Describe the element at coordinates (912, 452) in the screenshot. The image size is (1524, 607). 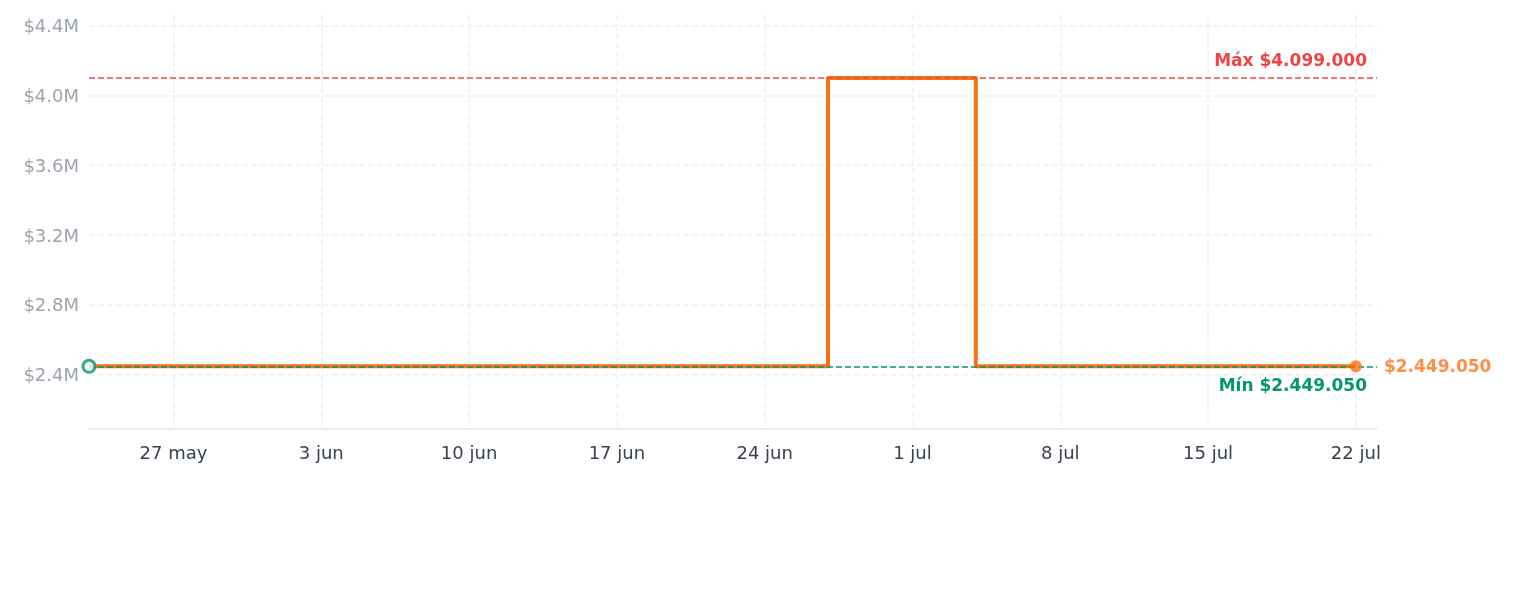
I see `x-tick-label: 1 jul` at that location.